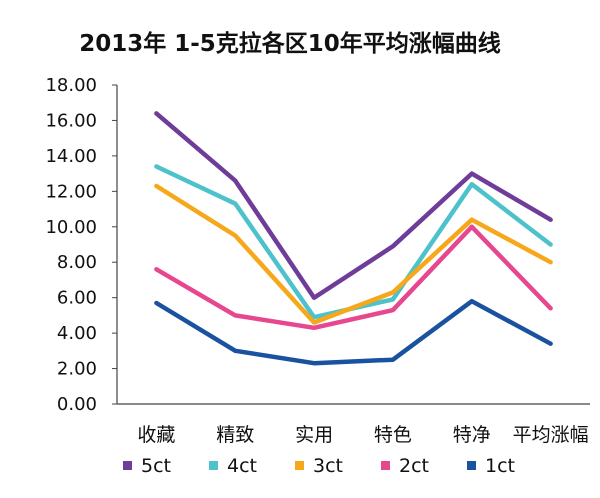 This screenshot has height=498, width=600. I want to click on series-line-1ct, so click(353, 332).